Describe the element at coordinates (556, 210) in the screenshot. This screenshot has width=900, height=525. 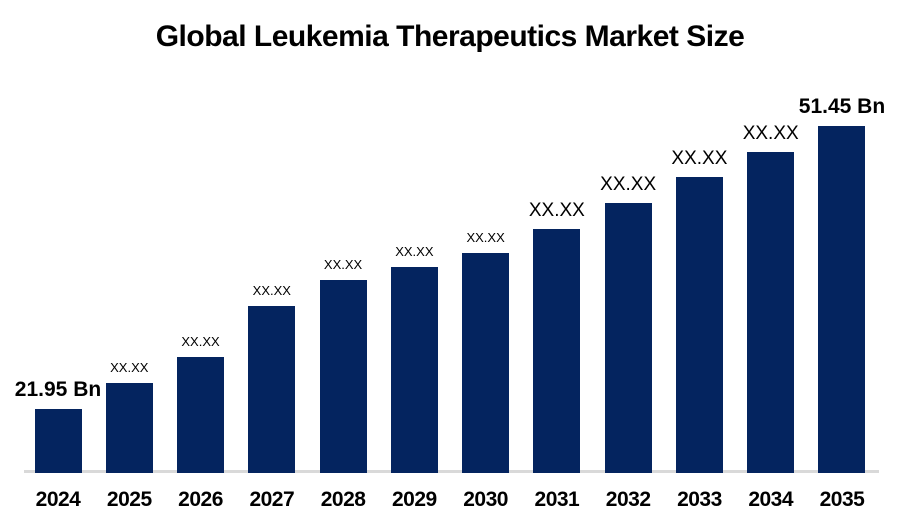
I see `bar-value-label-2031: XX.XX` at that location.